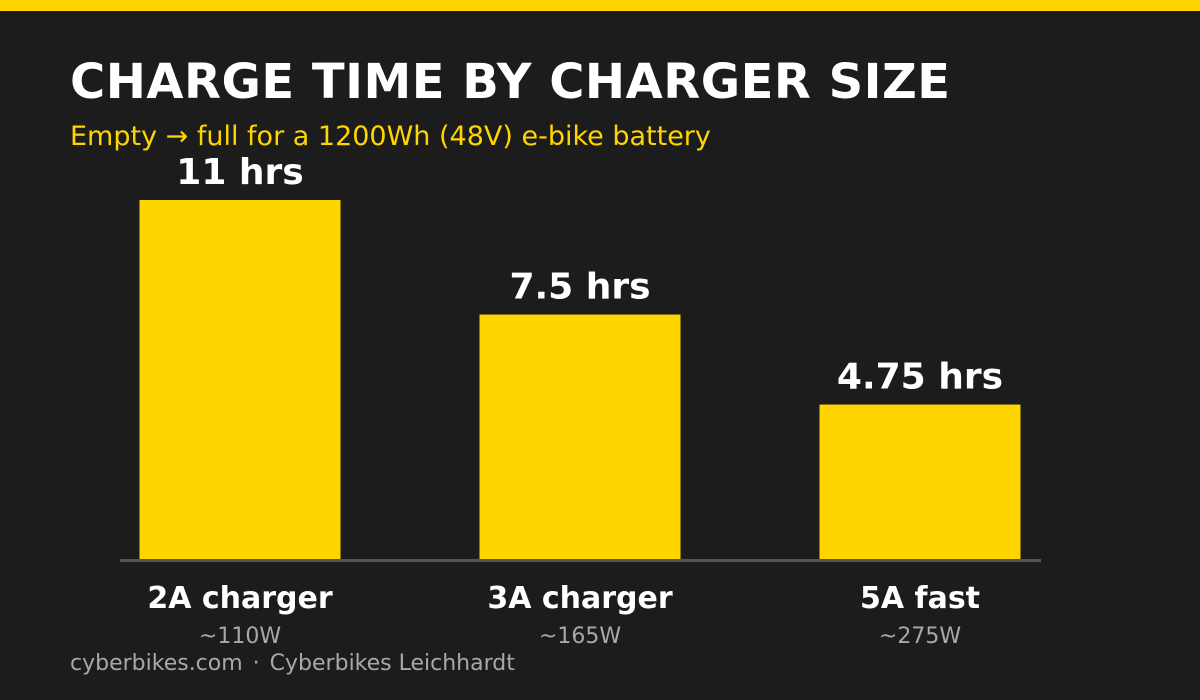 The width and height of the screenshot is (1200, 700). What do you see at coordinates (600, 5) in the screenshot?
I see `top-accent-stripe` at bounding box center [600, 5].